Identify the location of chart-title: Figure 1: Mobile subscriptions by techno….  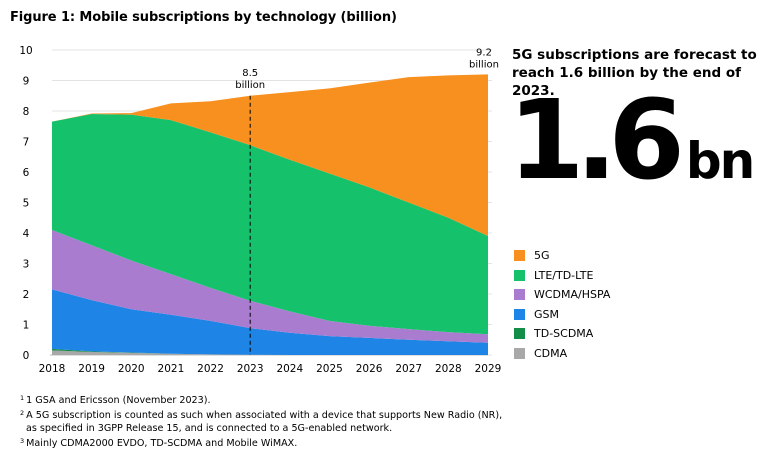
(203, 17).